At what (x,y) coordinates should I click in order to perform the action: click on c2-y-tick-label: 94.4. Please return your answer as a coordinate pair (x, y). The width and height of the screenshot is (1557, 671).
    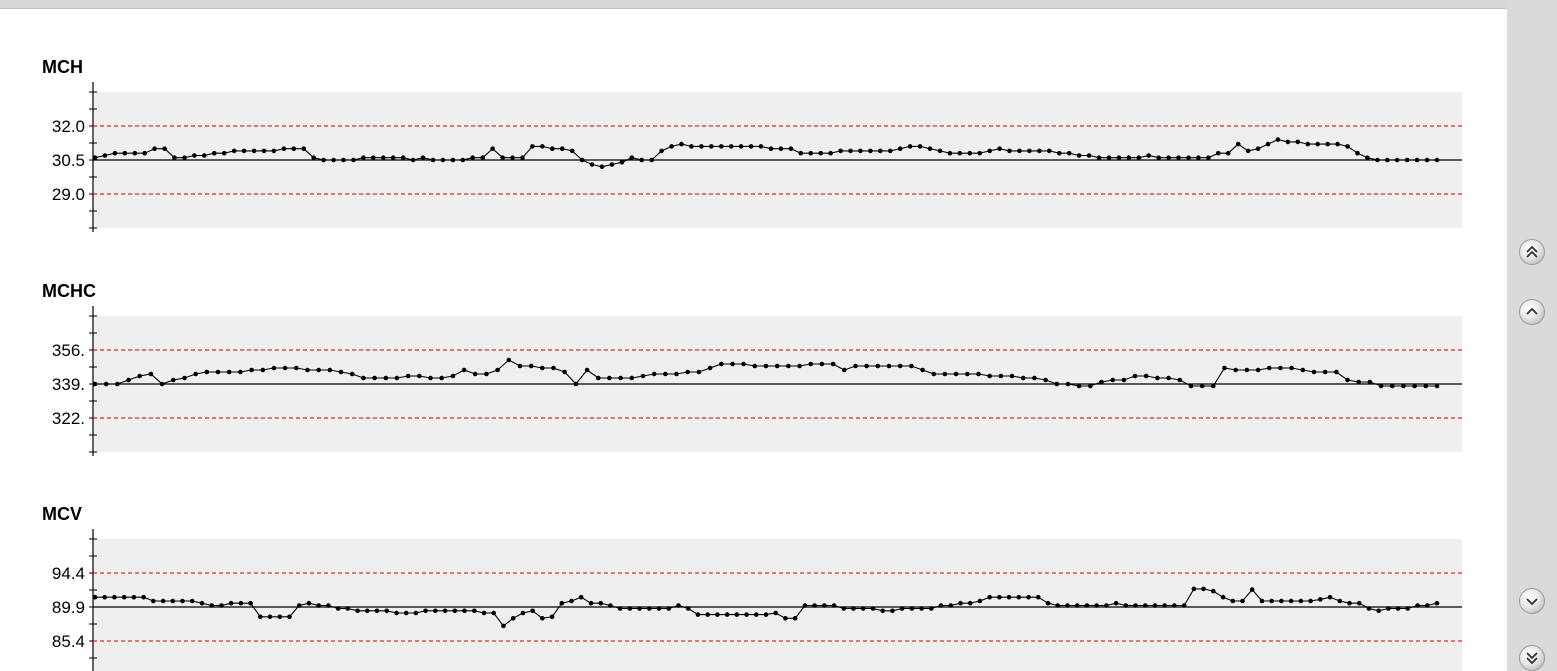
    Looking at the image, I should click on (68, 573).